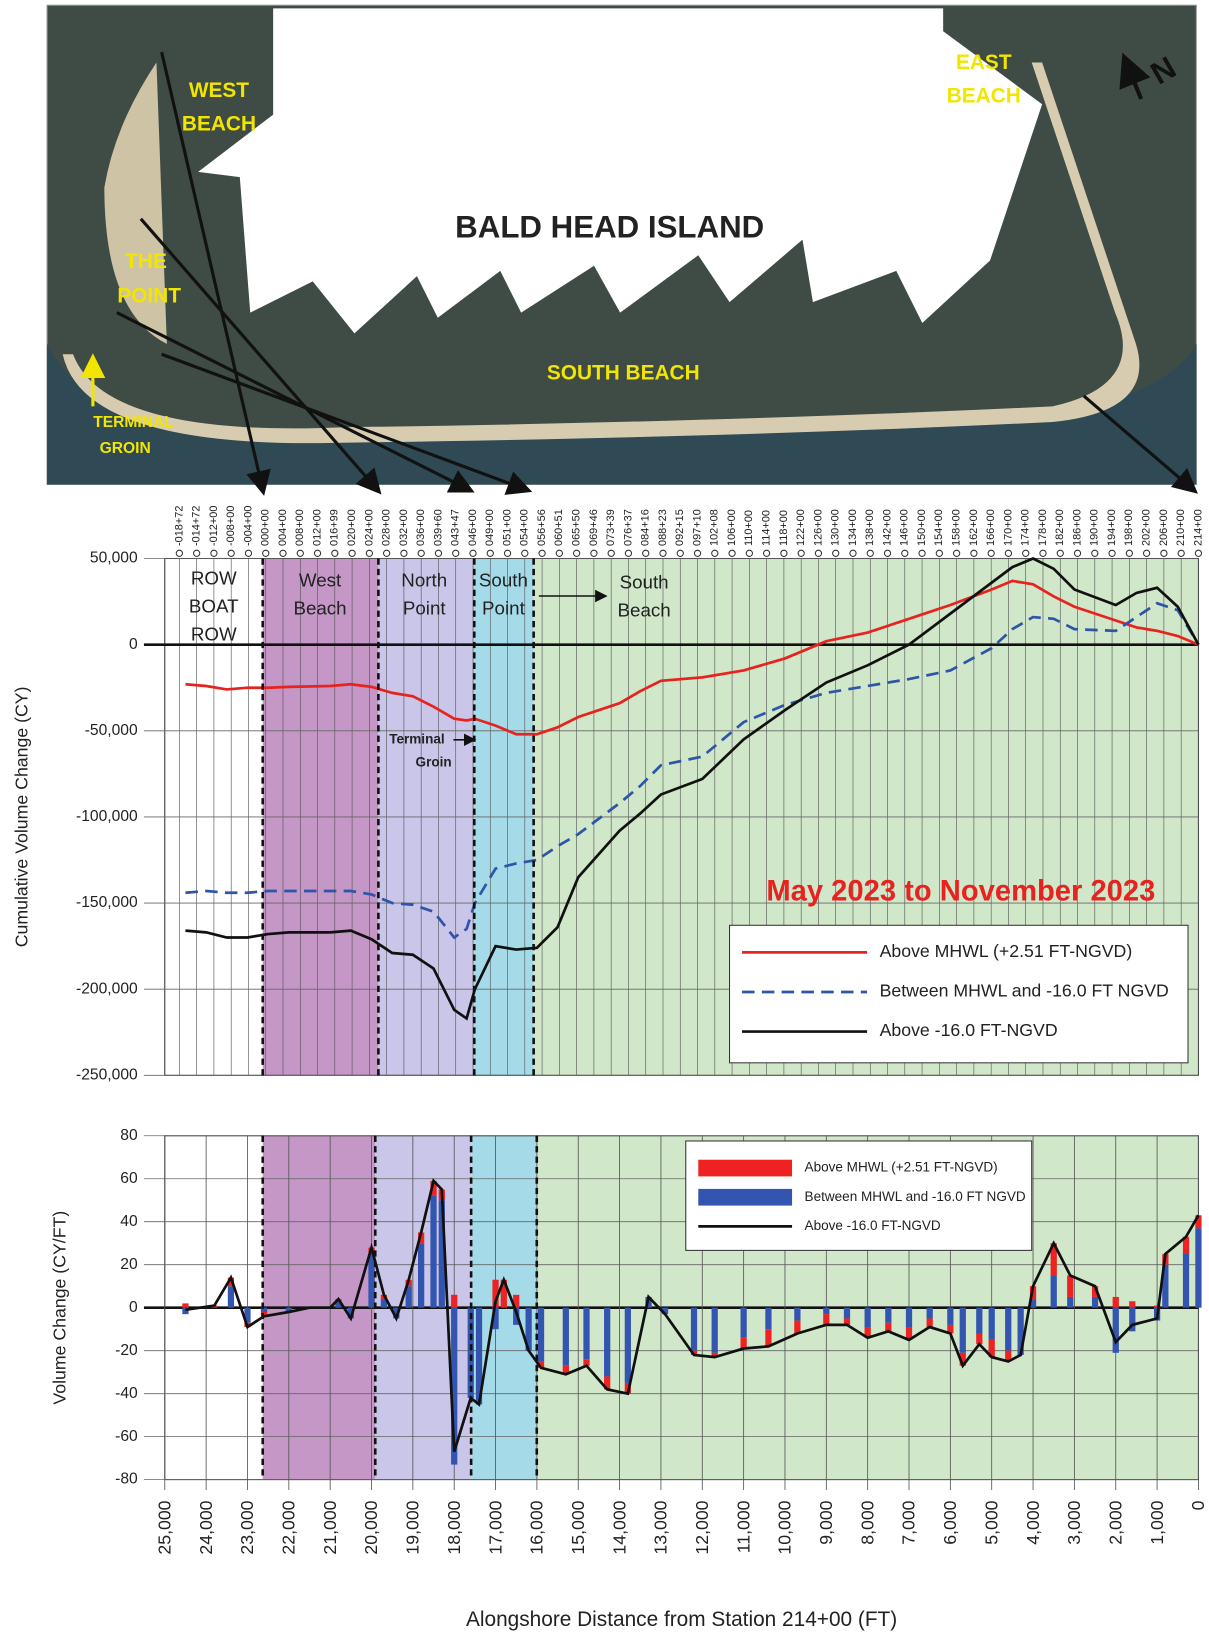  What do you see at coordinates (126, 1479) in the screenshot?
I see `y-tick-label: -80` at bounding box center [126, 1479].